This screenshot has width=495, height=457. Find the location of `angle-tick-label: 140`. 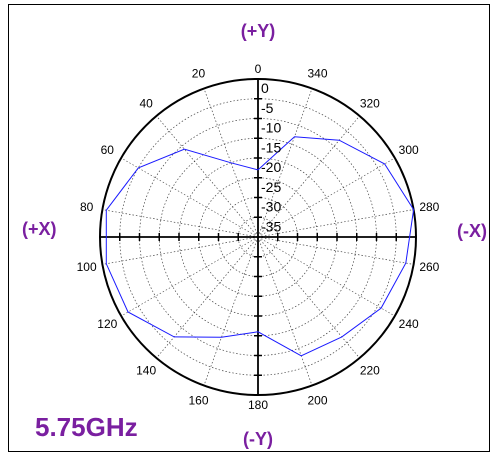

angle-tick-label: 140 is located at coordinates (146, 370).